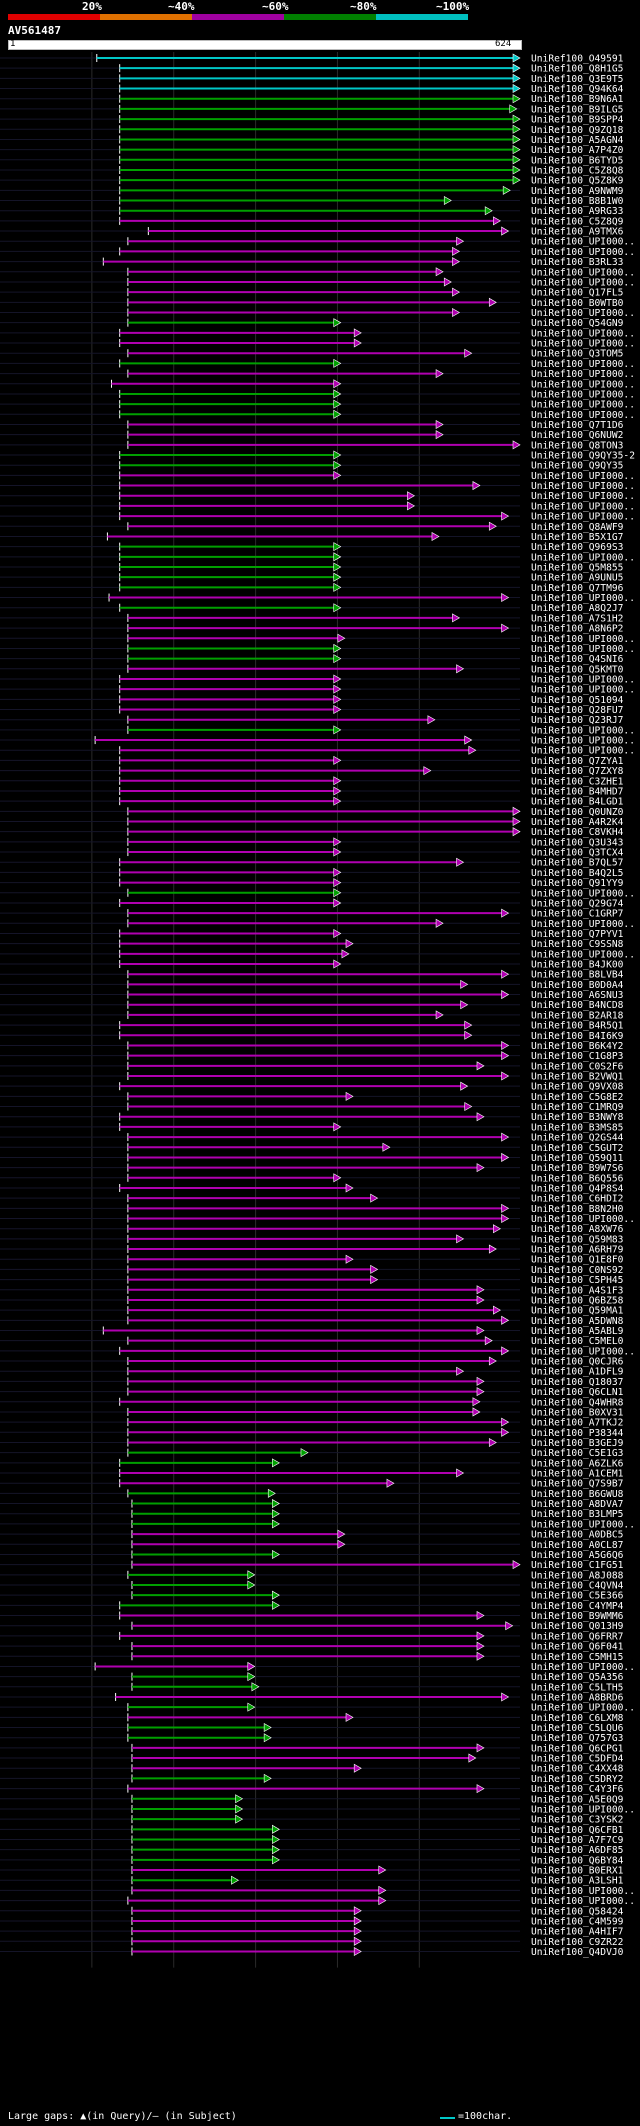 This screenshot has width=640, height=2126. Describe the element at coordinates (577, 1463) in the screenshot. I see `hit-label: UniRef100_A6ZLK6` at that location.